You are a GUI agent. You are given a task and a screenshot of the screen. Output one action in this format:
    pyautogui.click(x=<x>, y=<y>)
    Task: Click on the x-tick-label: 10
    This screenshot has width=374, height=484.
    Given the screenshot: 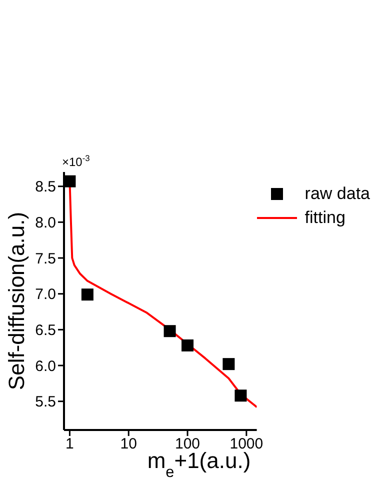 What is the action you would take?
    pyautogui.click(x=128, y=444)
    